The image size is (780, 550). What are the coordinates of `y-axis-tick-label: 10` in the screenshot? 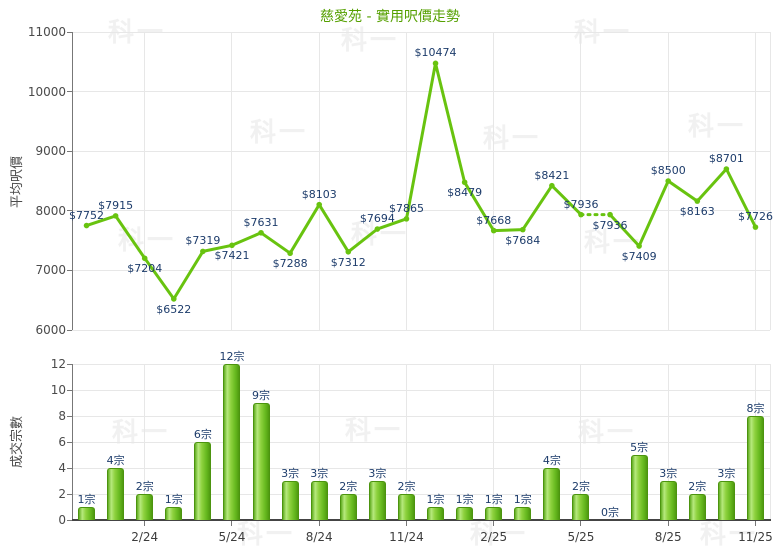 It's located at (58, 390).